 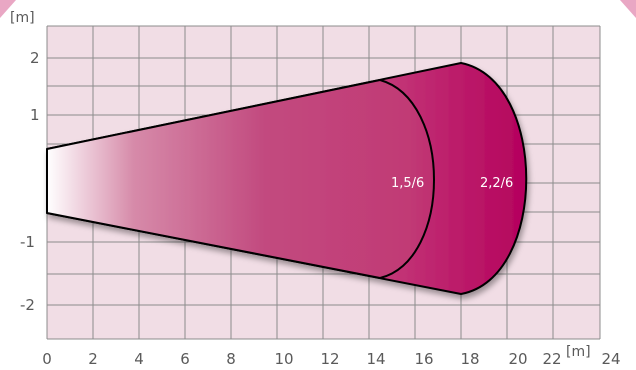 I want to click on x-tick-label: 10, so click(x=283, y=359).